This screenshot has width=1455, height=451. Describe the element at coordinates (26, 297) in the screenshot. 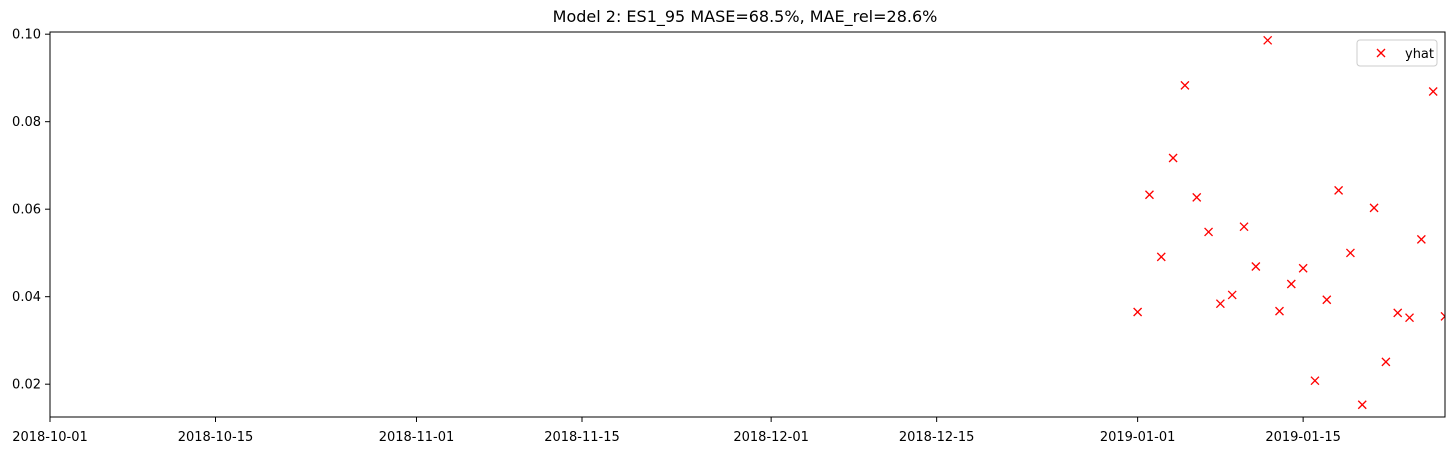

I see `y-tick-label: 0.04` at that location.